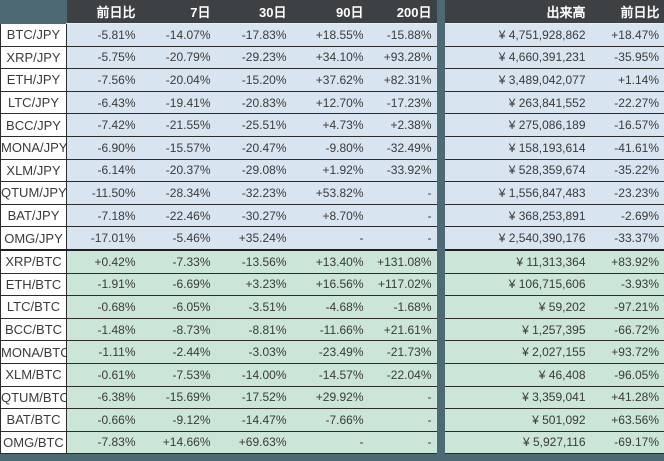 This screenshot has width=664, height=461. Describe the element at coordinates (178, 58) in the screenshot. I see `cell-7d: -20.79%` at that location.